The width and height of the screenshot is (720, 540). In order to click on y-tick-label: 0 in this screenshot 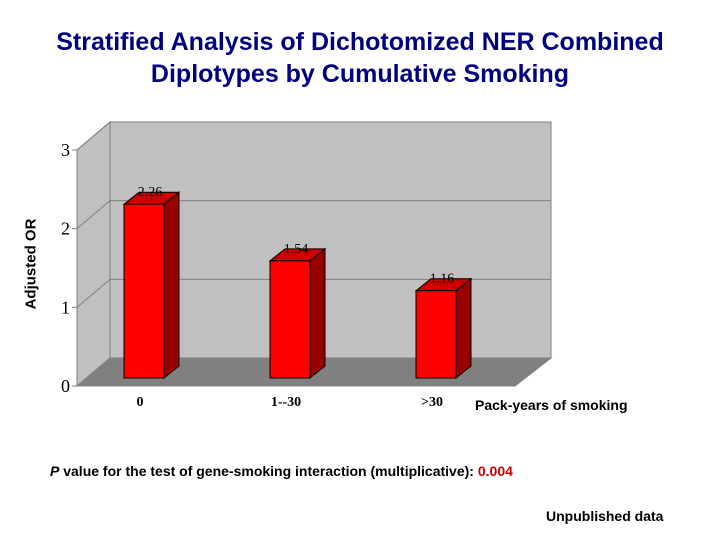, I will do `click(65, 386)`.